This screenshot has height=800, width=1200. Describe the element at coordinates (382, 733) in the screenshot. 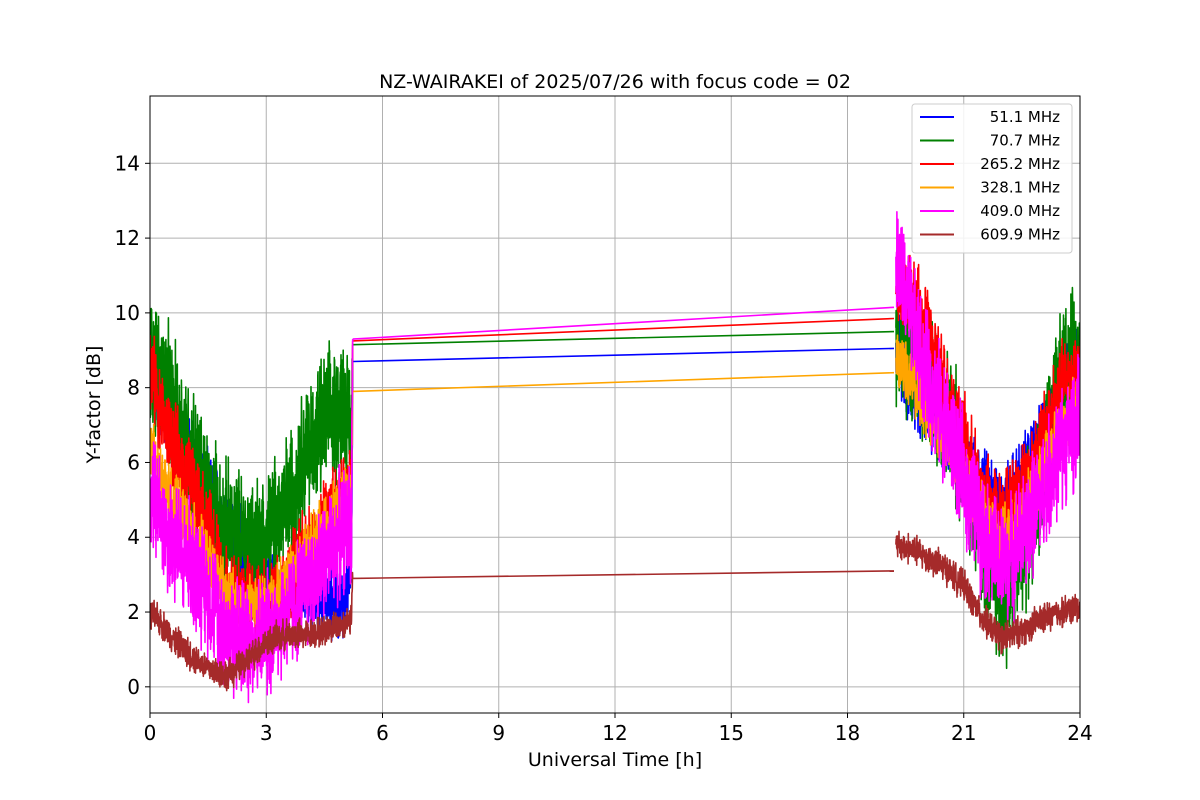

I see `x-tick-label: 6` at that location.